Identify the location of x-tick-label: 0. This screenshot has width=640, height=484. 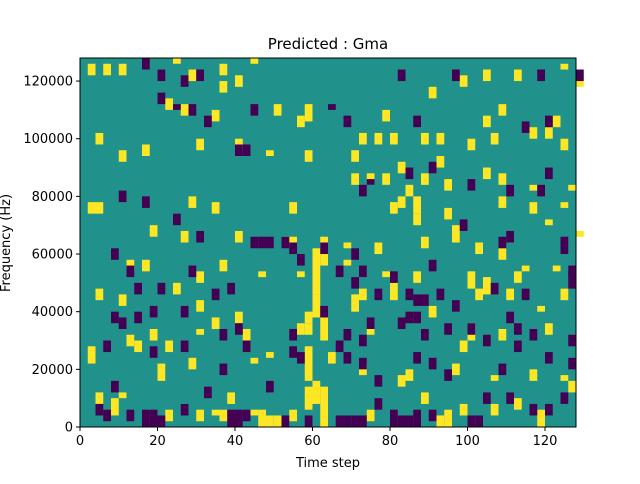
(80, 441).